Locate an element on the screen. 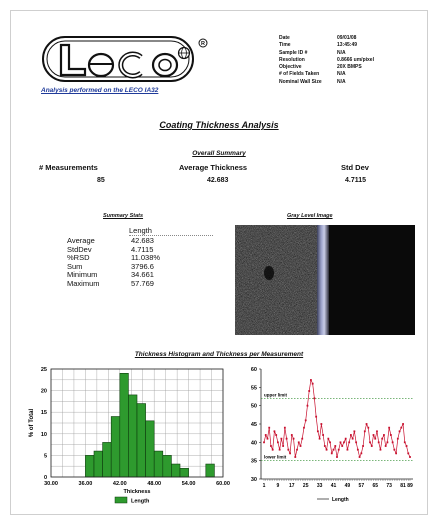 This screenshot has height=523, width=436. legend-swatch is located at coordinates (121, 500).